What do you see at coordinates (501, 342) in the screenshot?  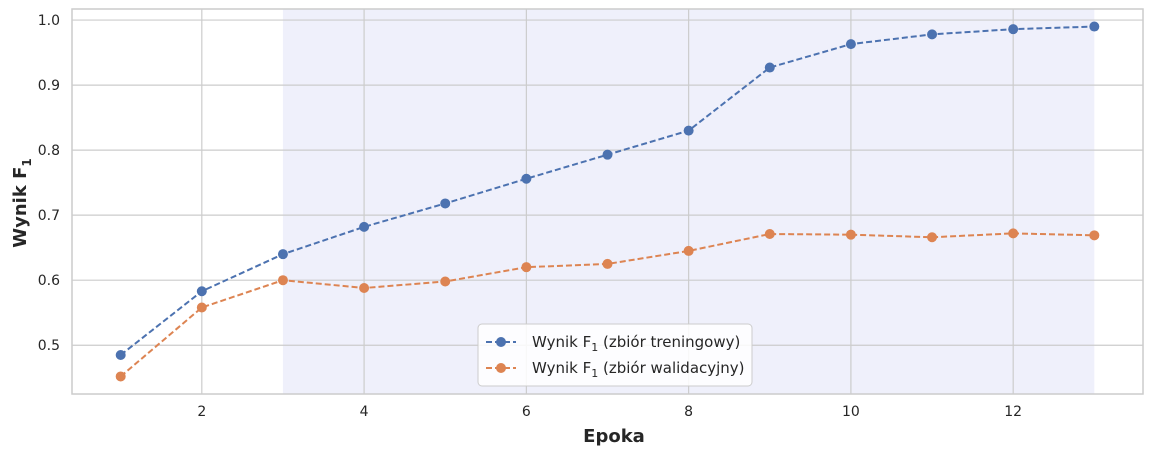 I see `legend-marker-train` at bounding box center [501, 342].